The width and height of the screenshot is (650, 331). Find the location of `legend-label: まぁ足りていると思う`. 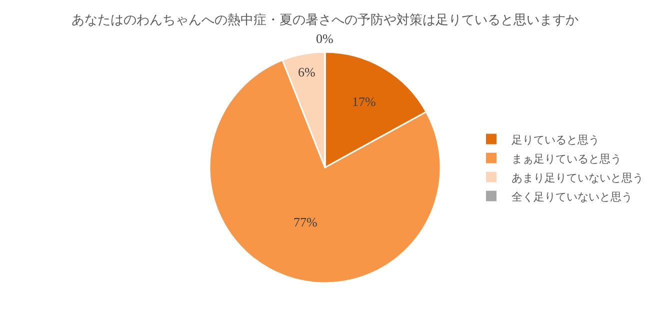

legend-label: まぁ足りていると思う is located at coordinates (566, 159).